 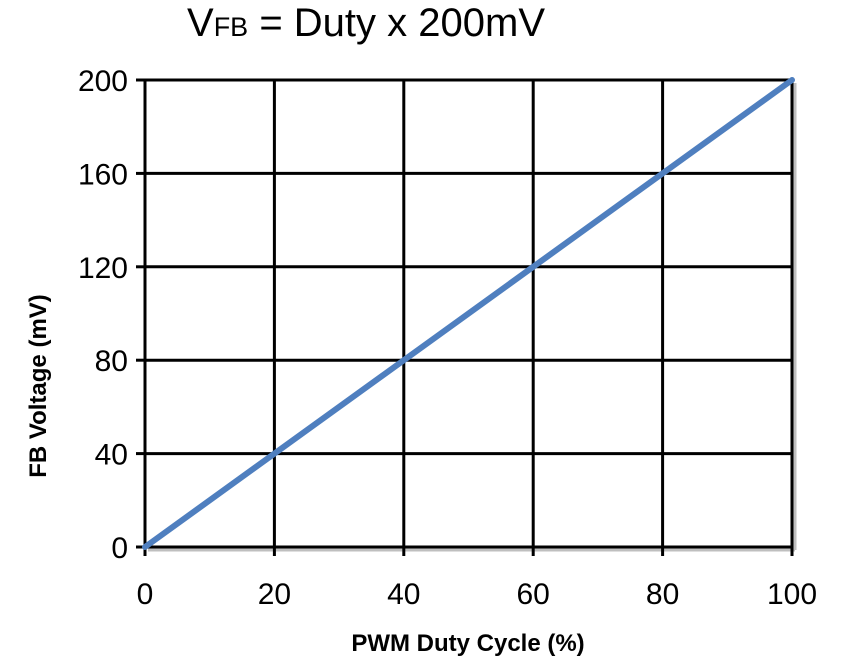 What do you see at coordinates (403, 594) in the screenshot?
I see `x-tick-label: 40` at bounding box center [403, 594].